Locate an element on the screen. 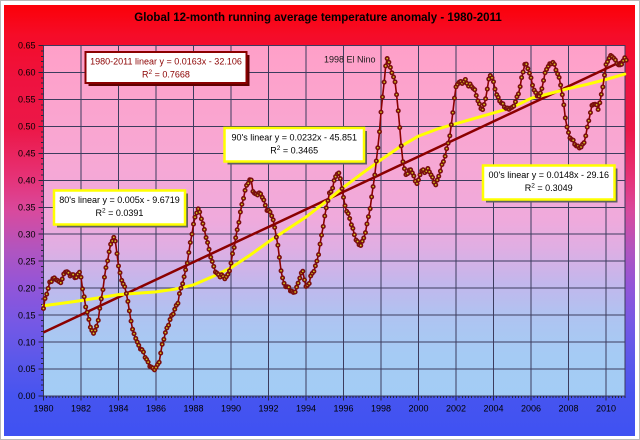  svg-text: 0.35 is located at coordinates (27, 208).